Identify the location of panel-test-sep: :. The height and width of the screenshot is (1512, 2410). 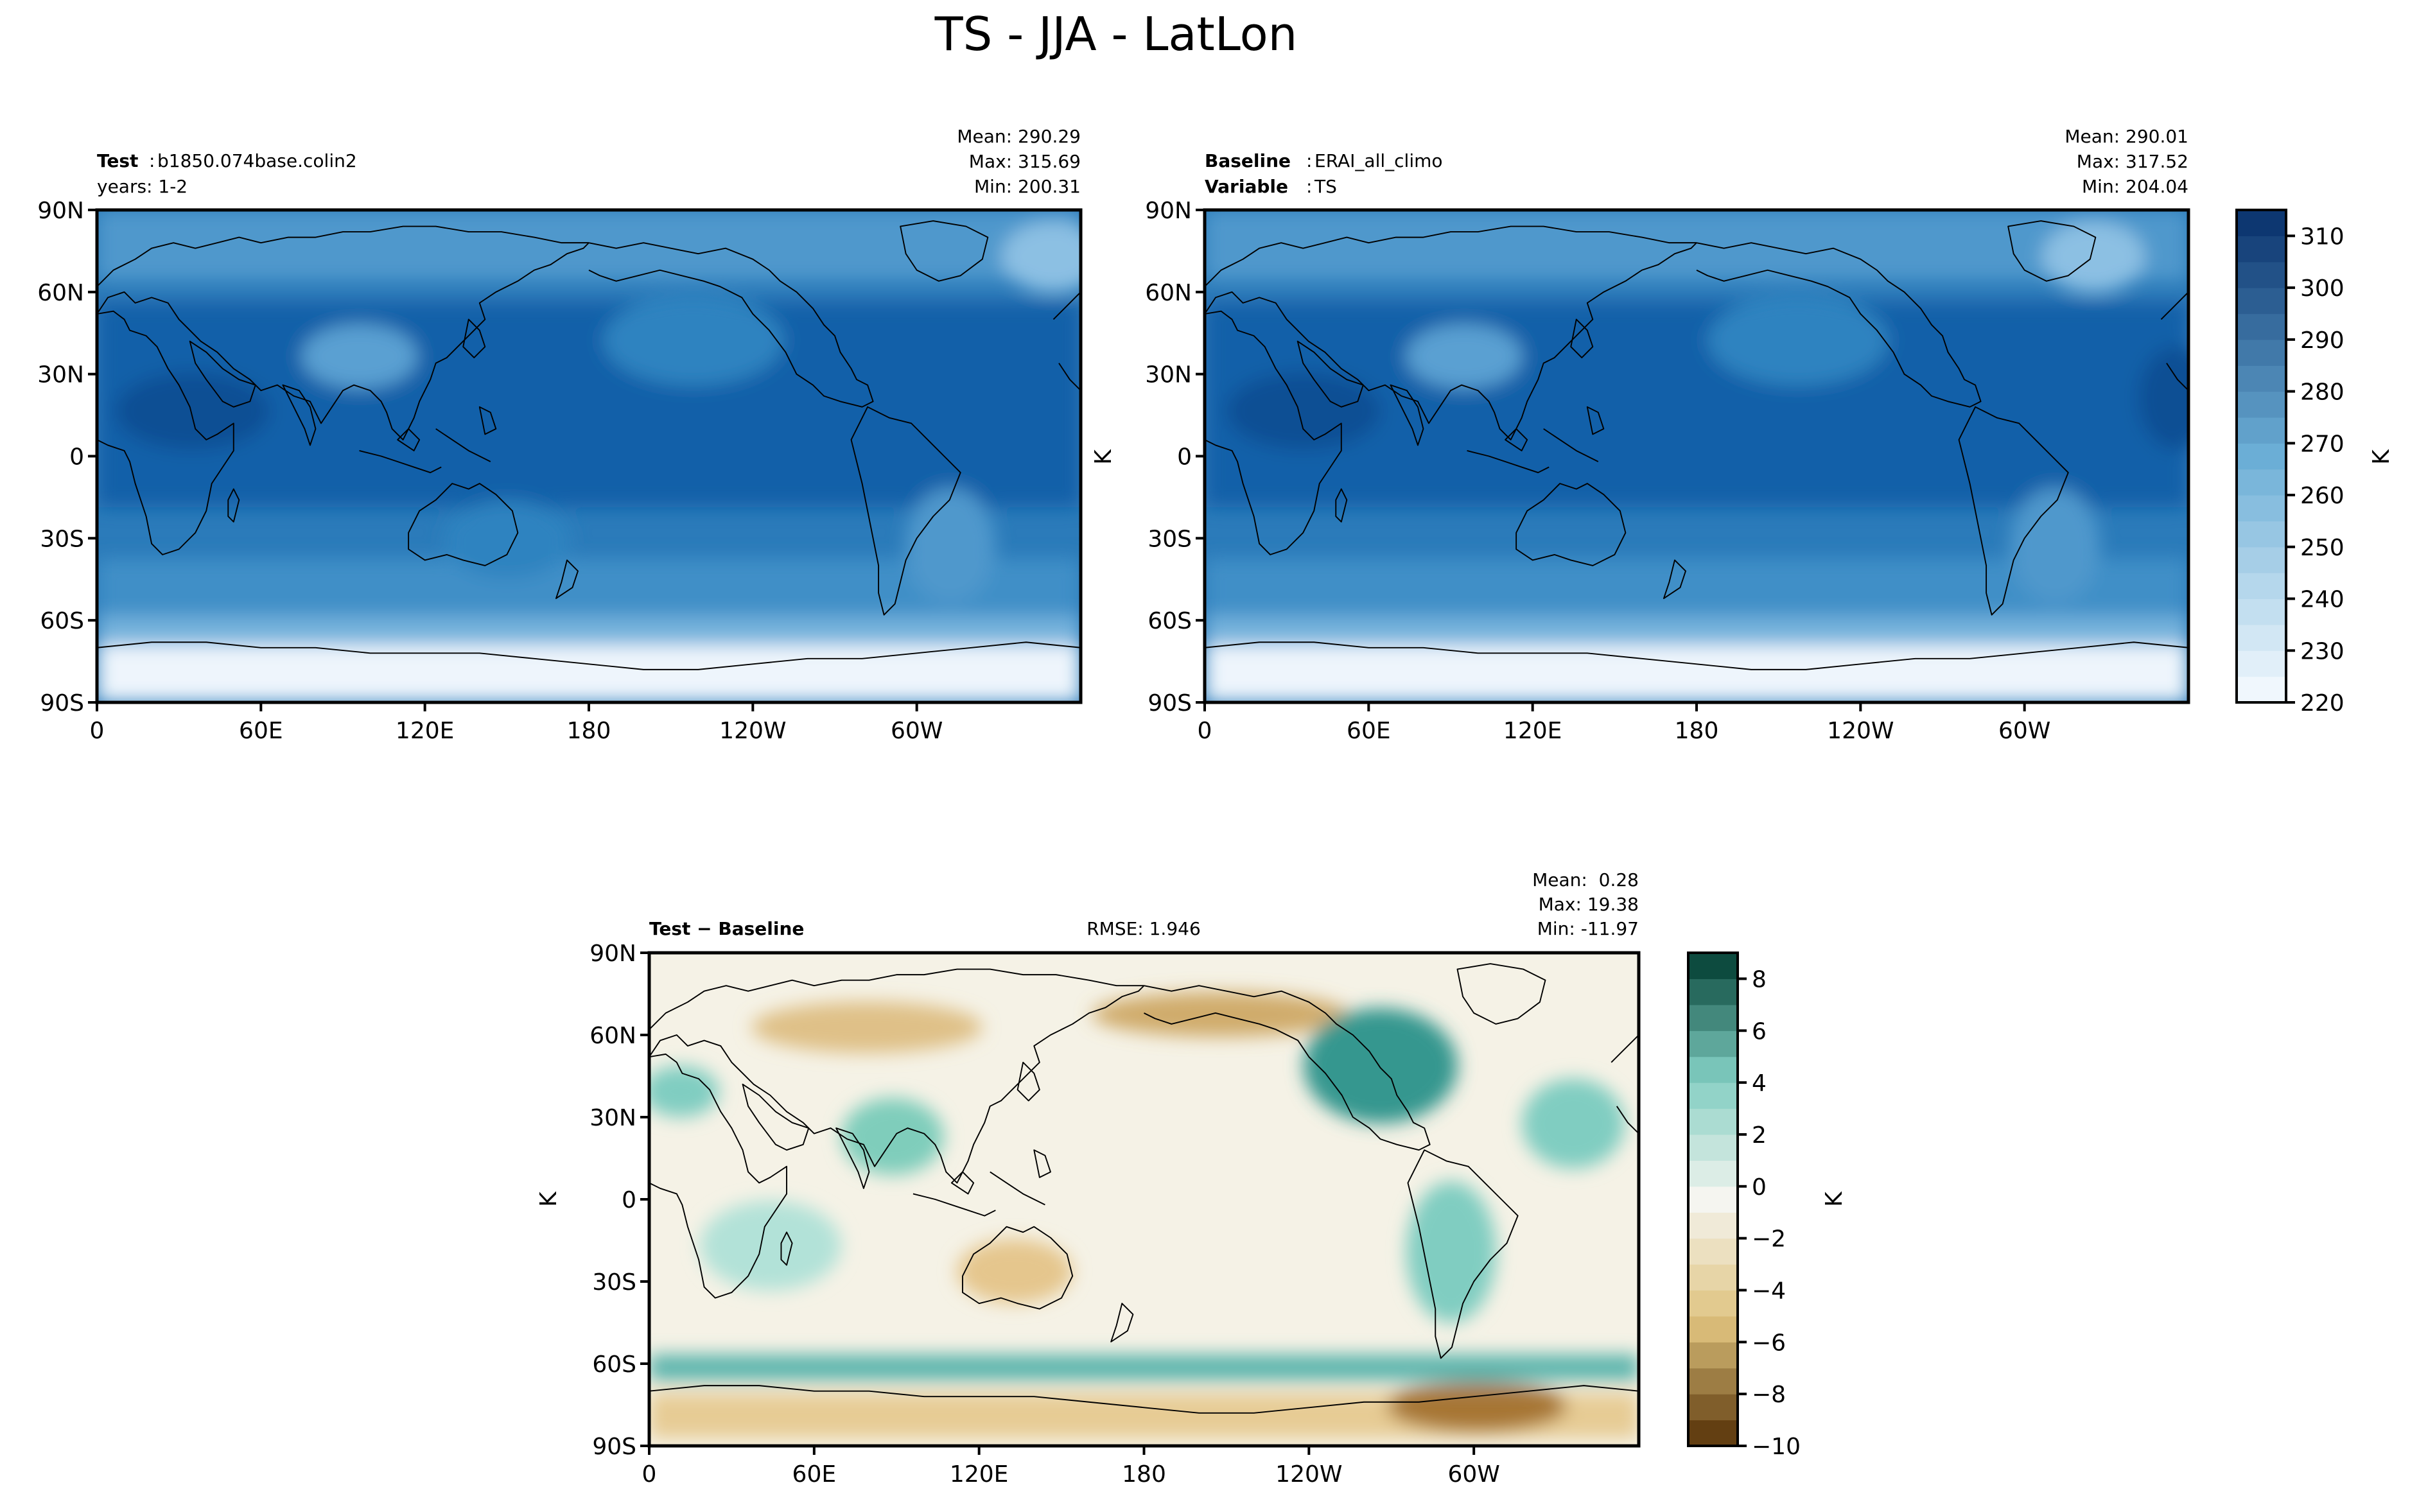
(152, 160).